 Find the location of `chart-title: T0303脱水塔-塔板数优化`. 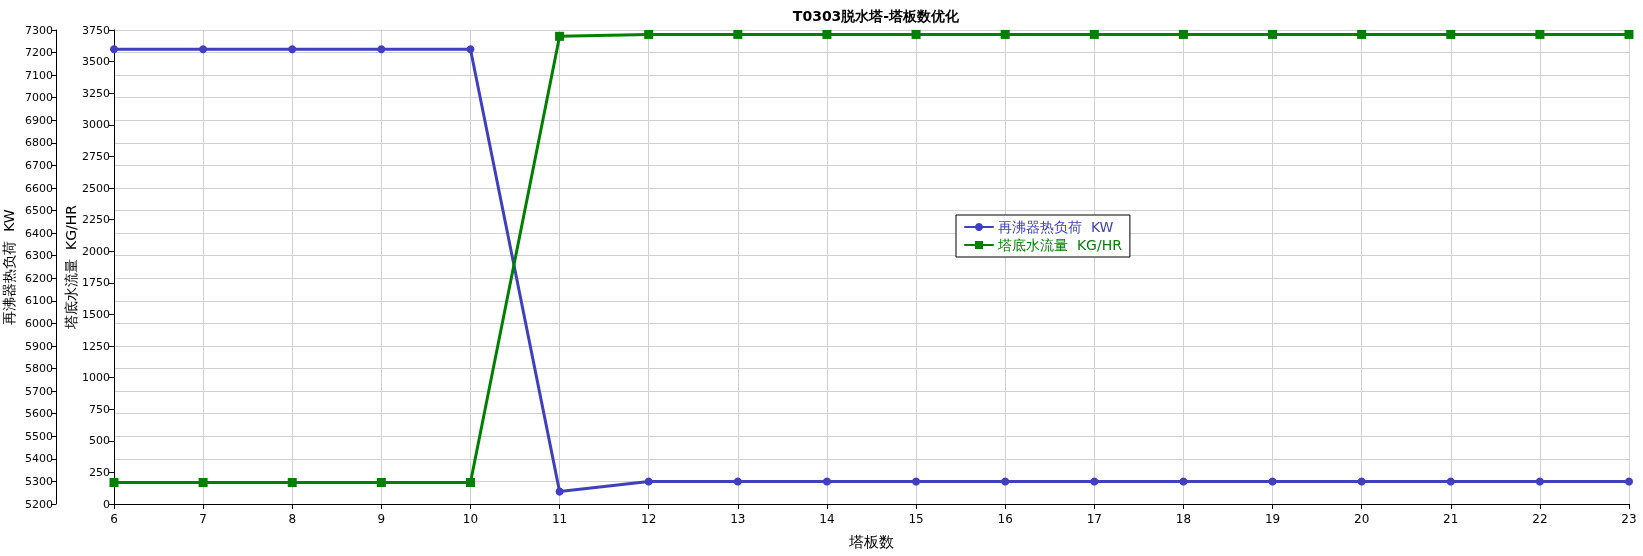

chart-title: T0303脱水塔-塔板数优化 is located at coordinates (876, 16).